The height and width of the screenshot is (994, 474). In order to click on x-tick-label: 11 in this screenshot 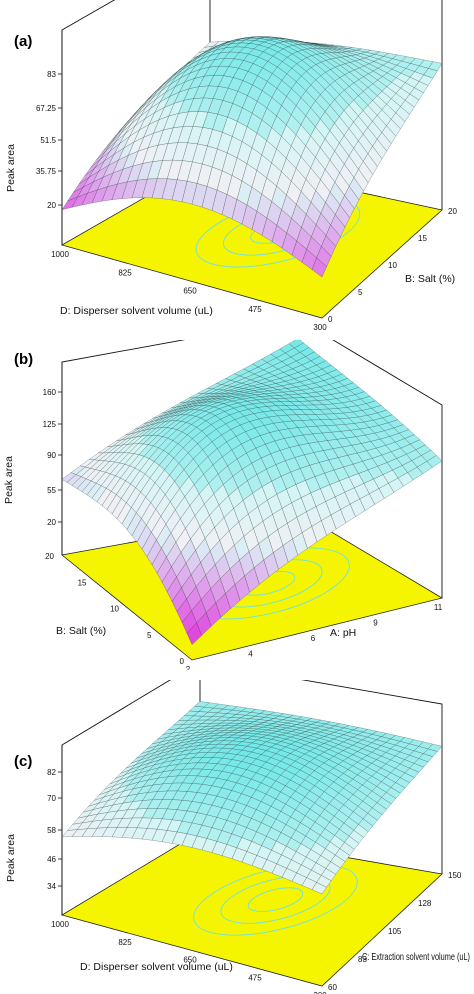, I will do `click(438, 607)`.